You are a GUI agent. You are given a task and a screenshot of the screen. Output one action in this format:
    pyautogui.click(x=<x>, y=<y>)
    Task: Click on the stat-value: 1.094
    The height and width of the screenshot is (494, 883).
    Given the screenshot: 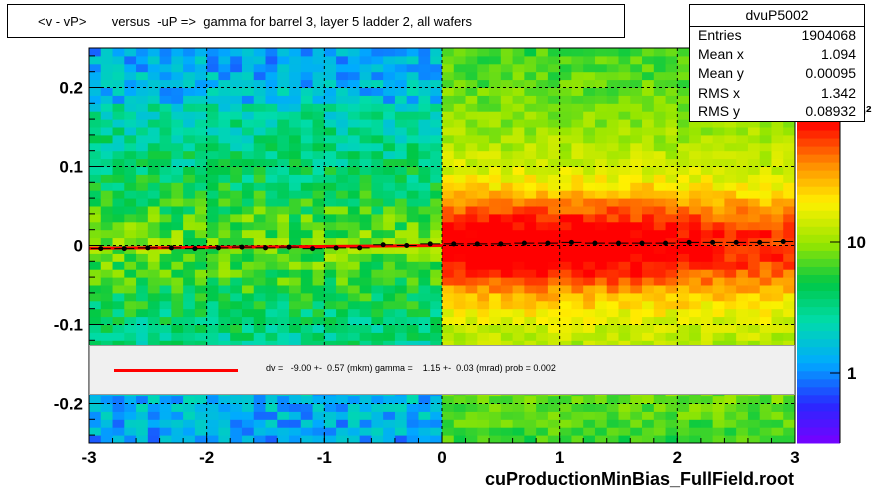 What is the action you would take?
    pyautogui.click(x=838, y=54)
    